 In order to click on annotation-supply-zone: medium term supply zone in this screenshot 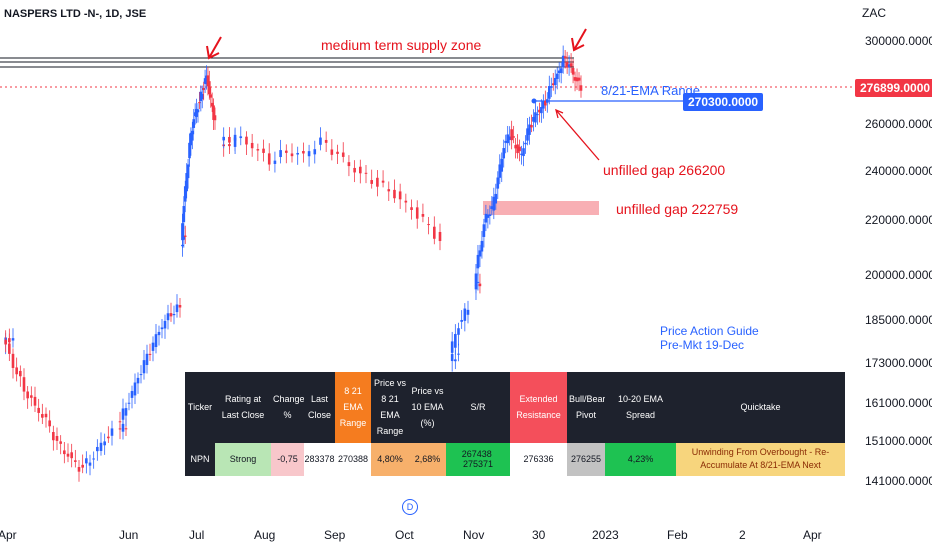, I will do `click(401, 45)`.